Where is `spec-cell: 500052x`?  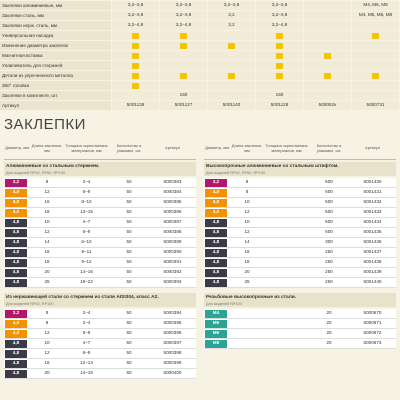
spec-cell: 500052x is located at coordinates (327, 105).